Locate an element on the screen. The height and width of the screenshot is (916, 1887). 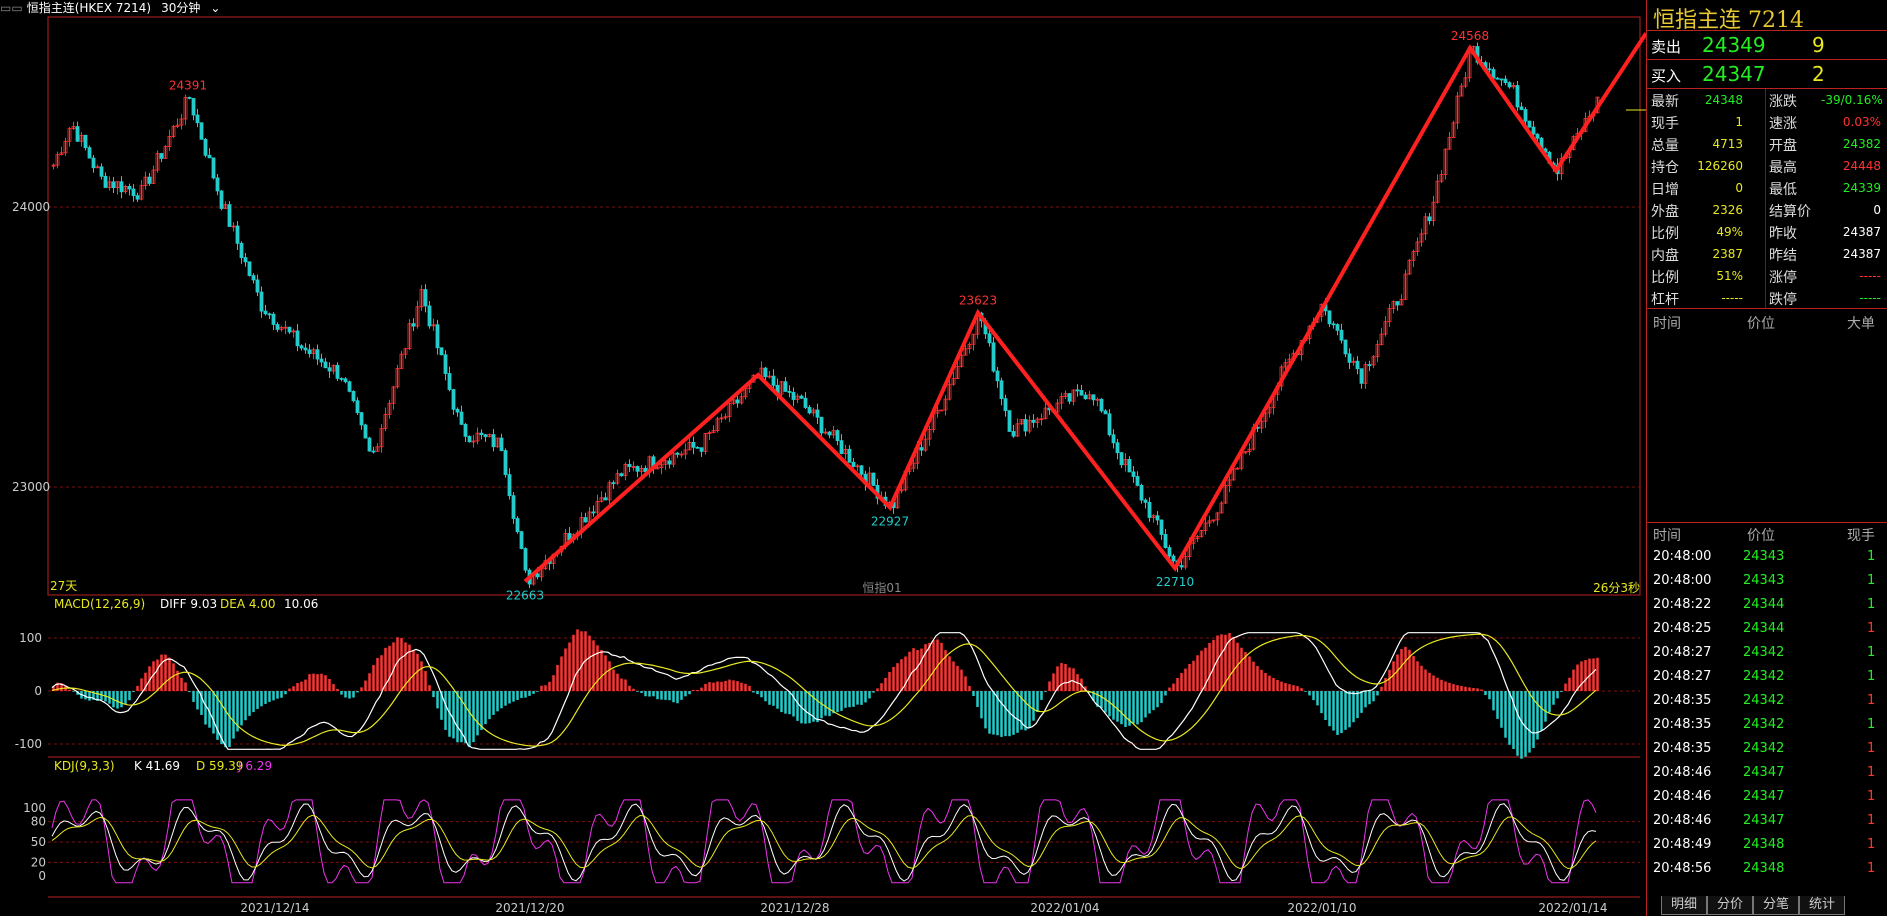
kdj-axis-label: 0 is located at coordinates (42, 876).